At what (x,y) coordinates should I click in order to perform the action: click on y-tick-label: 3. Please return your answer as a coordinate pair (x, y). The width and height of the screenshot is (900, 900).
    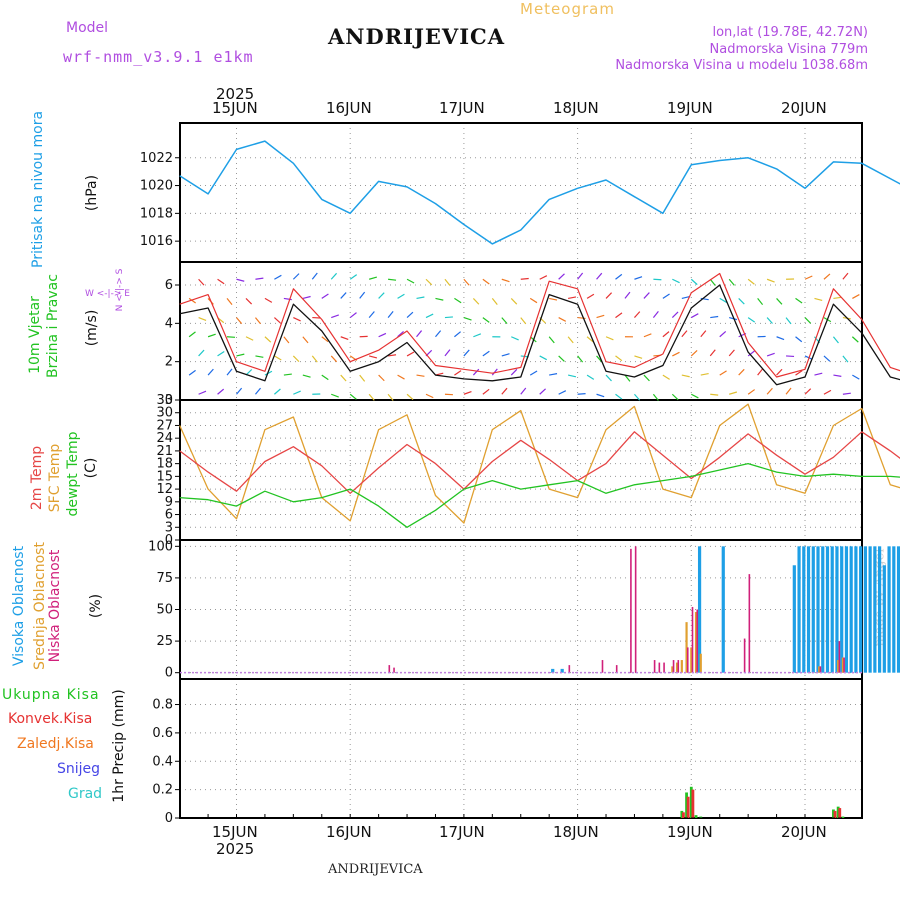
    Looking at the image, I should click on (169, 527).